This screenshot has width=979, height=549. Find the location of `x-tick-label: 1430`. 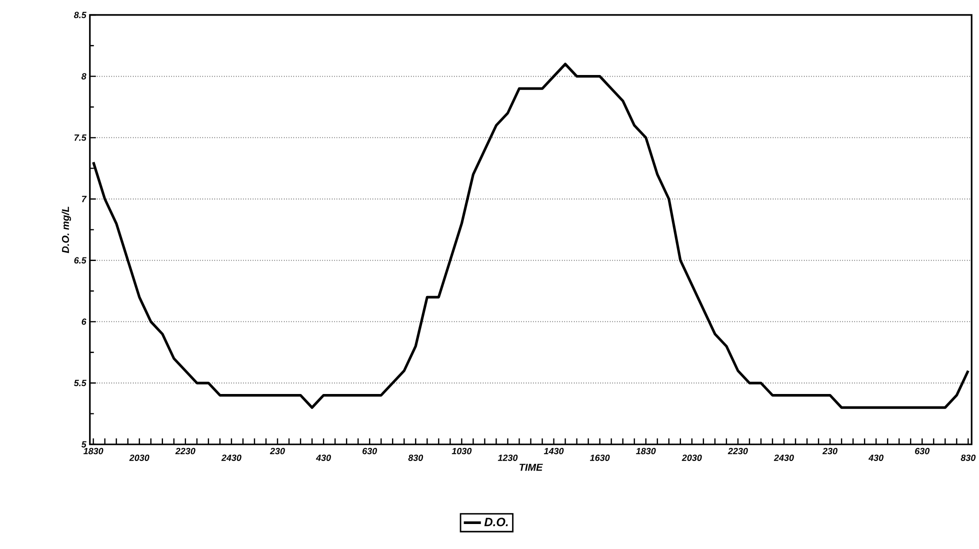

x-tick-label: 1430 is located at coordinates (554, 451).